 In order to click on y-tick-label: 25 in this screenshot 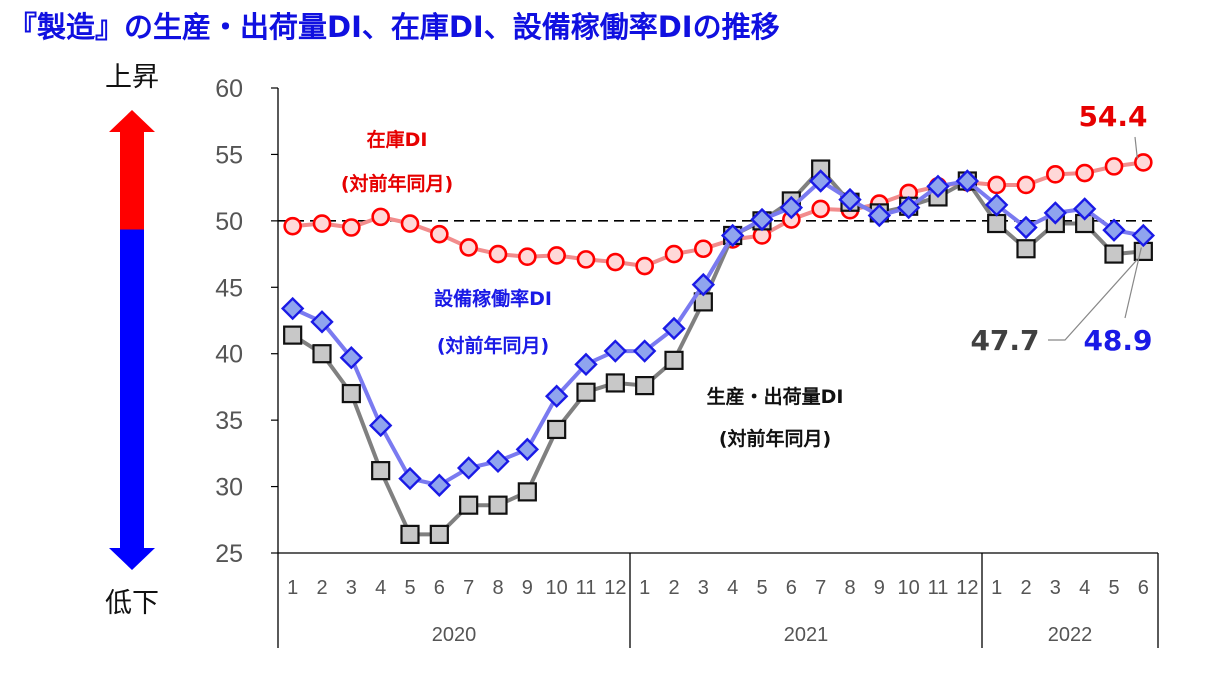, I will do `click(229, 554)`.